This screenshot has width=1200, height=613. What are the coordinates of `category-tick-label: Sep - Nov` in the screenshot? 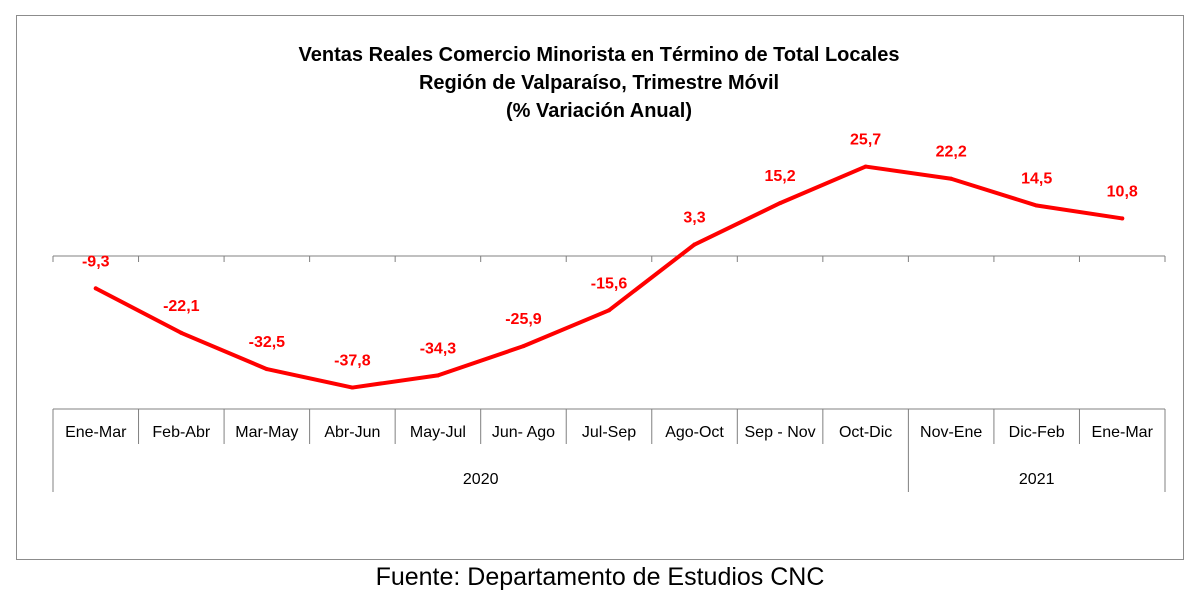 It's located at (780, 432).